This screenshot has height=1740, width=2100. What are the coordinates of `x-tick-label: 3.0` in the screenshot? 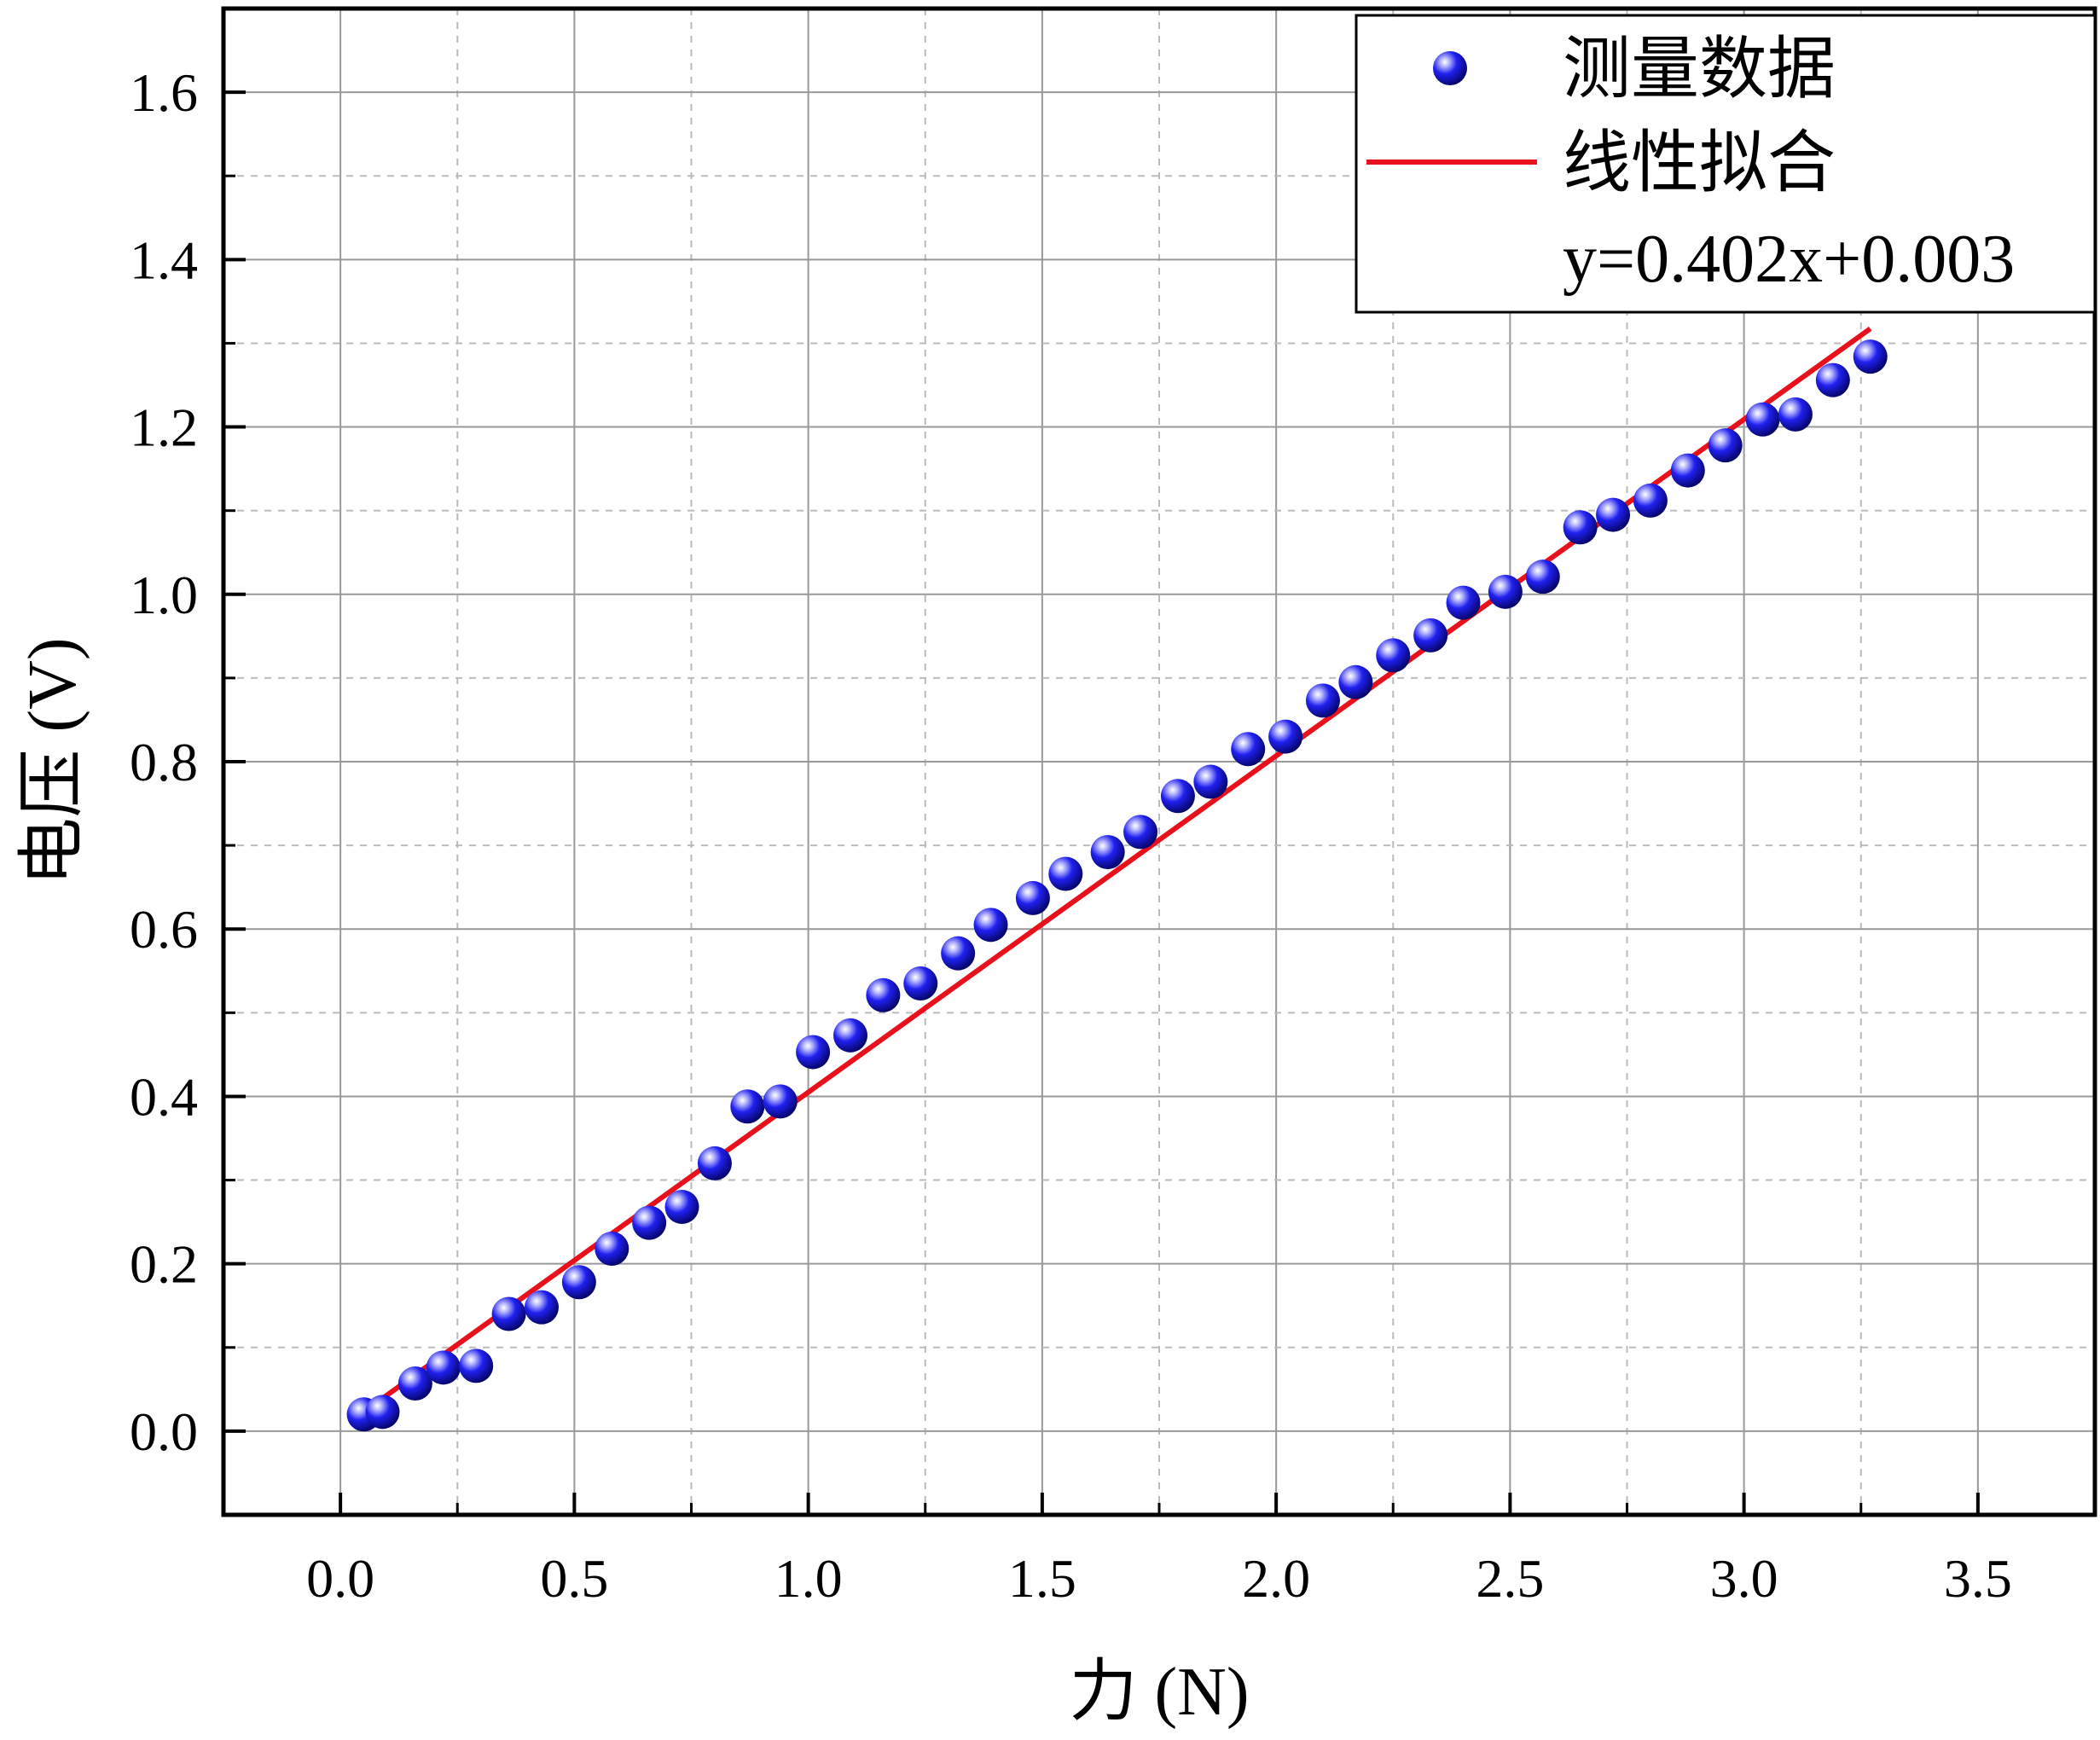 It's located at (1744, 1578).